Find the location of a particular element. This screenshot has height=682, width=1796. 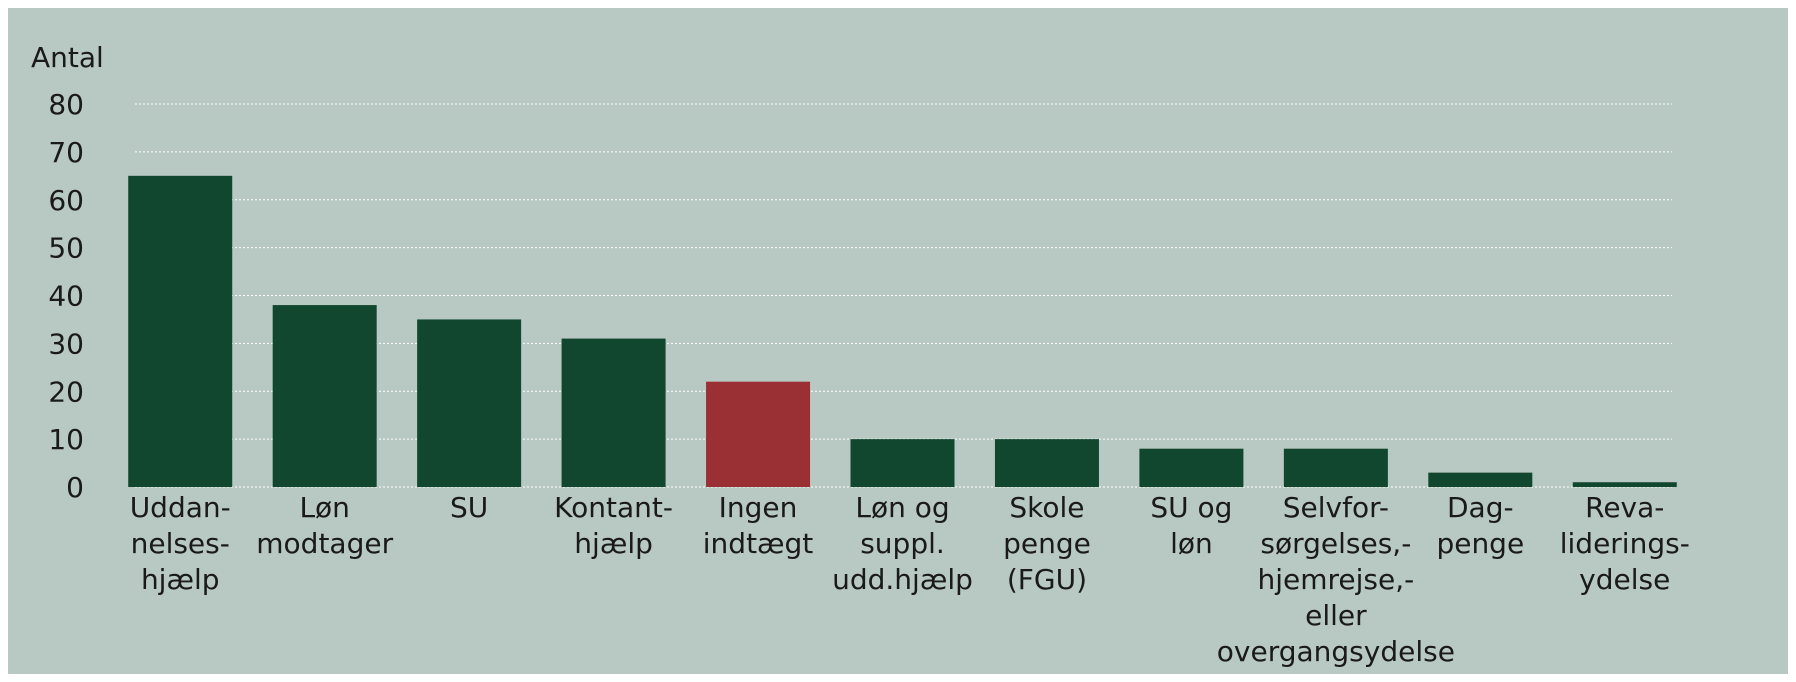

x-tick-label: Reva-liderings-ydelse is located at coordinates (1625, 543).